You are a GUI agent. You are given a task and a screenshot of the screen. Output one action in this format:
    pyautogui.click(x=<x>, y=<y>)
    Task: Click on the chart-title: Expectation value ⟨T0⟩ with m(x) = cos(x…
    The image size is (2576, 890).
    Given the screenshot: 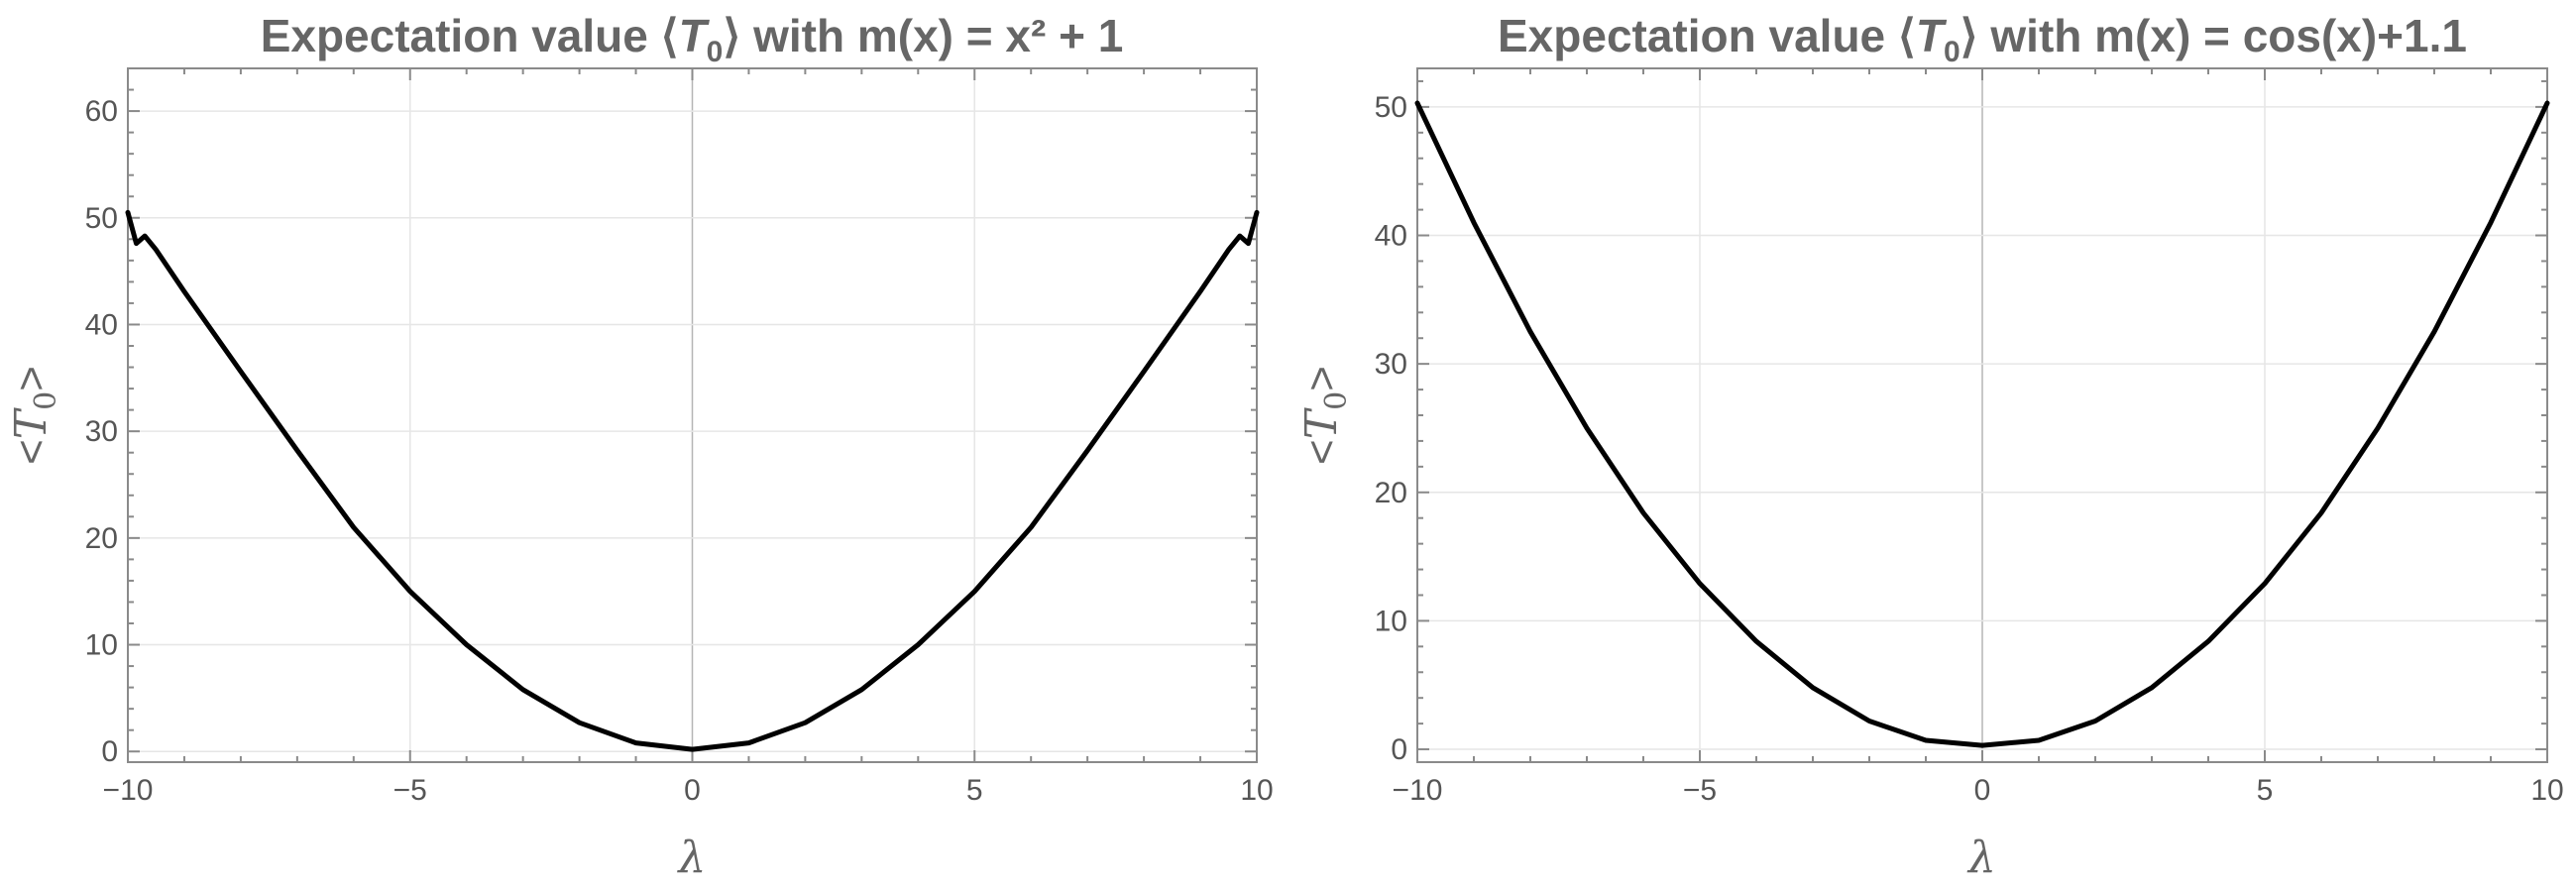 What is the action you would take?
    pyautogui.click(x=1982, y=39)
    